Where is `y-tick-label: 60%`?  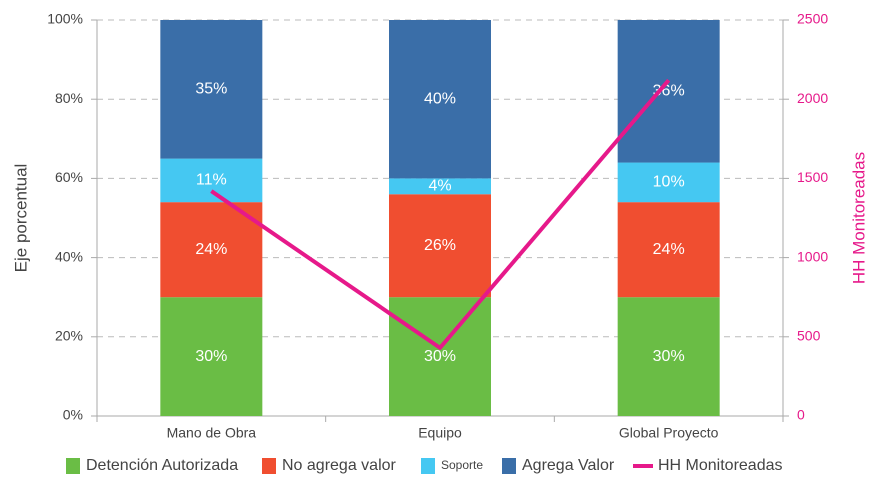
y-tick-label: 60% is located at coordinates (69, 177).